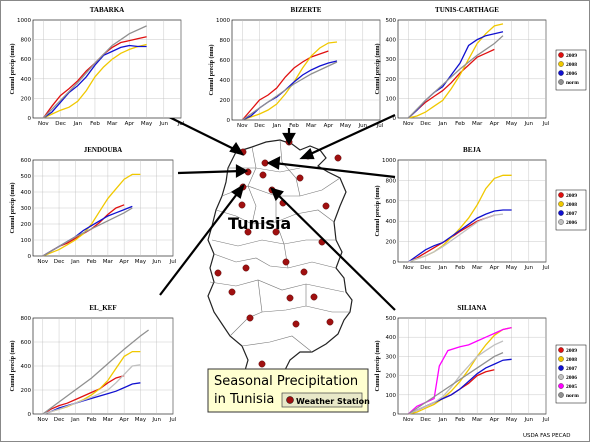  I want to click on legend-label: norm, so click(572, 396).